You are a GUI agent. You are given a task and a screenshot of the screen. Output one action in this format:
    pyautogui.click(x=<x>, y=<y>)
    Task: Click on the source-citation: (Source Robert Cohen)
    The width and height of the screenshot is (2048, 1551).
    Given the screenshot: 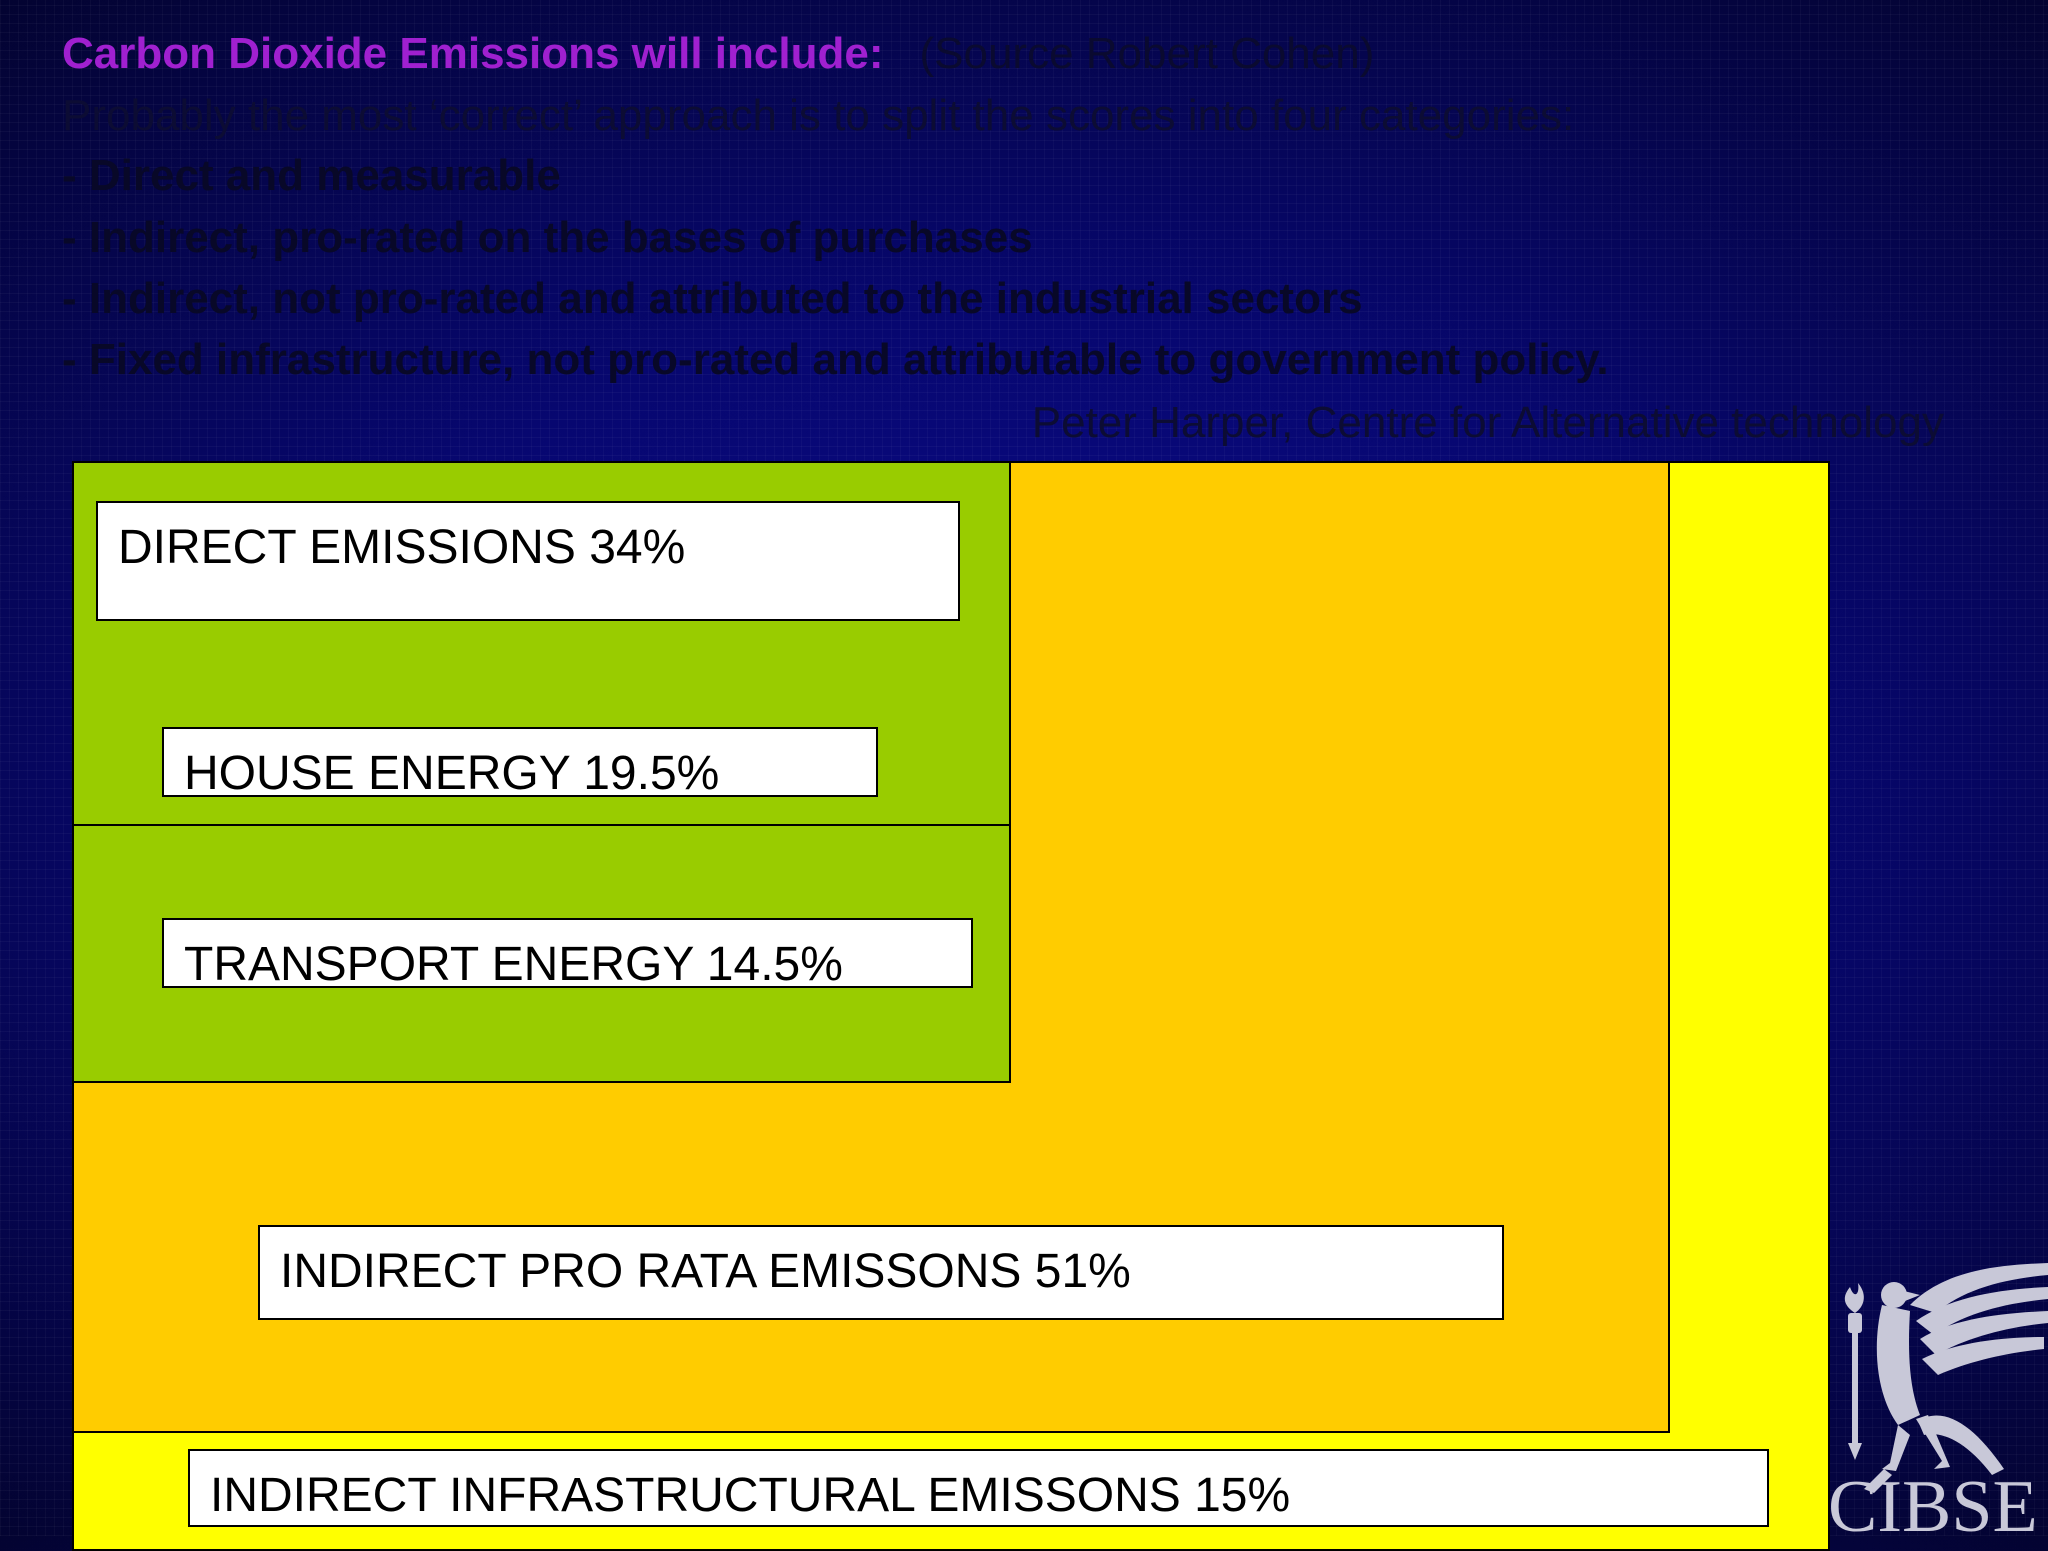 What is the action you would take?
    pyautogui.click(x=1147, y=53)
    